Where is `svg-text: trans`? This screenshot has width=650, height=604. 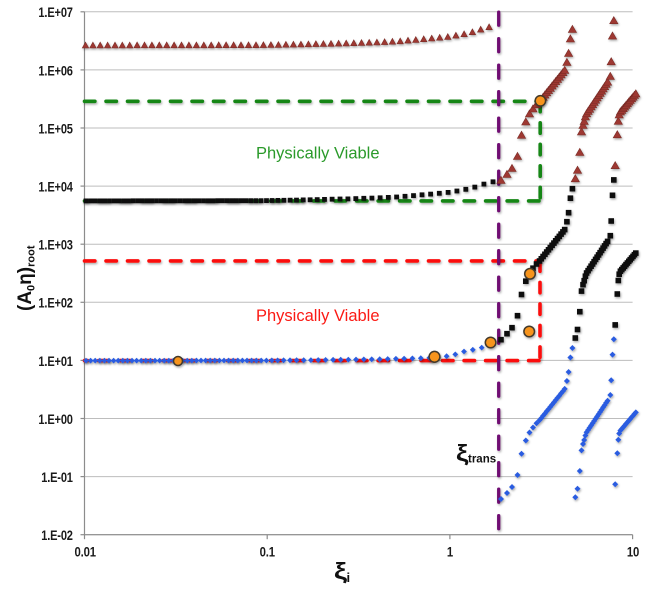
svg-text: trans is located at coordinates (482, 460).